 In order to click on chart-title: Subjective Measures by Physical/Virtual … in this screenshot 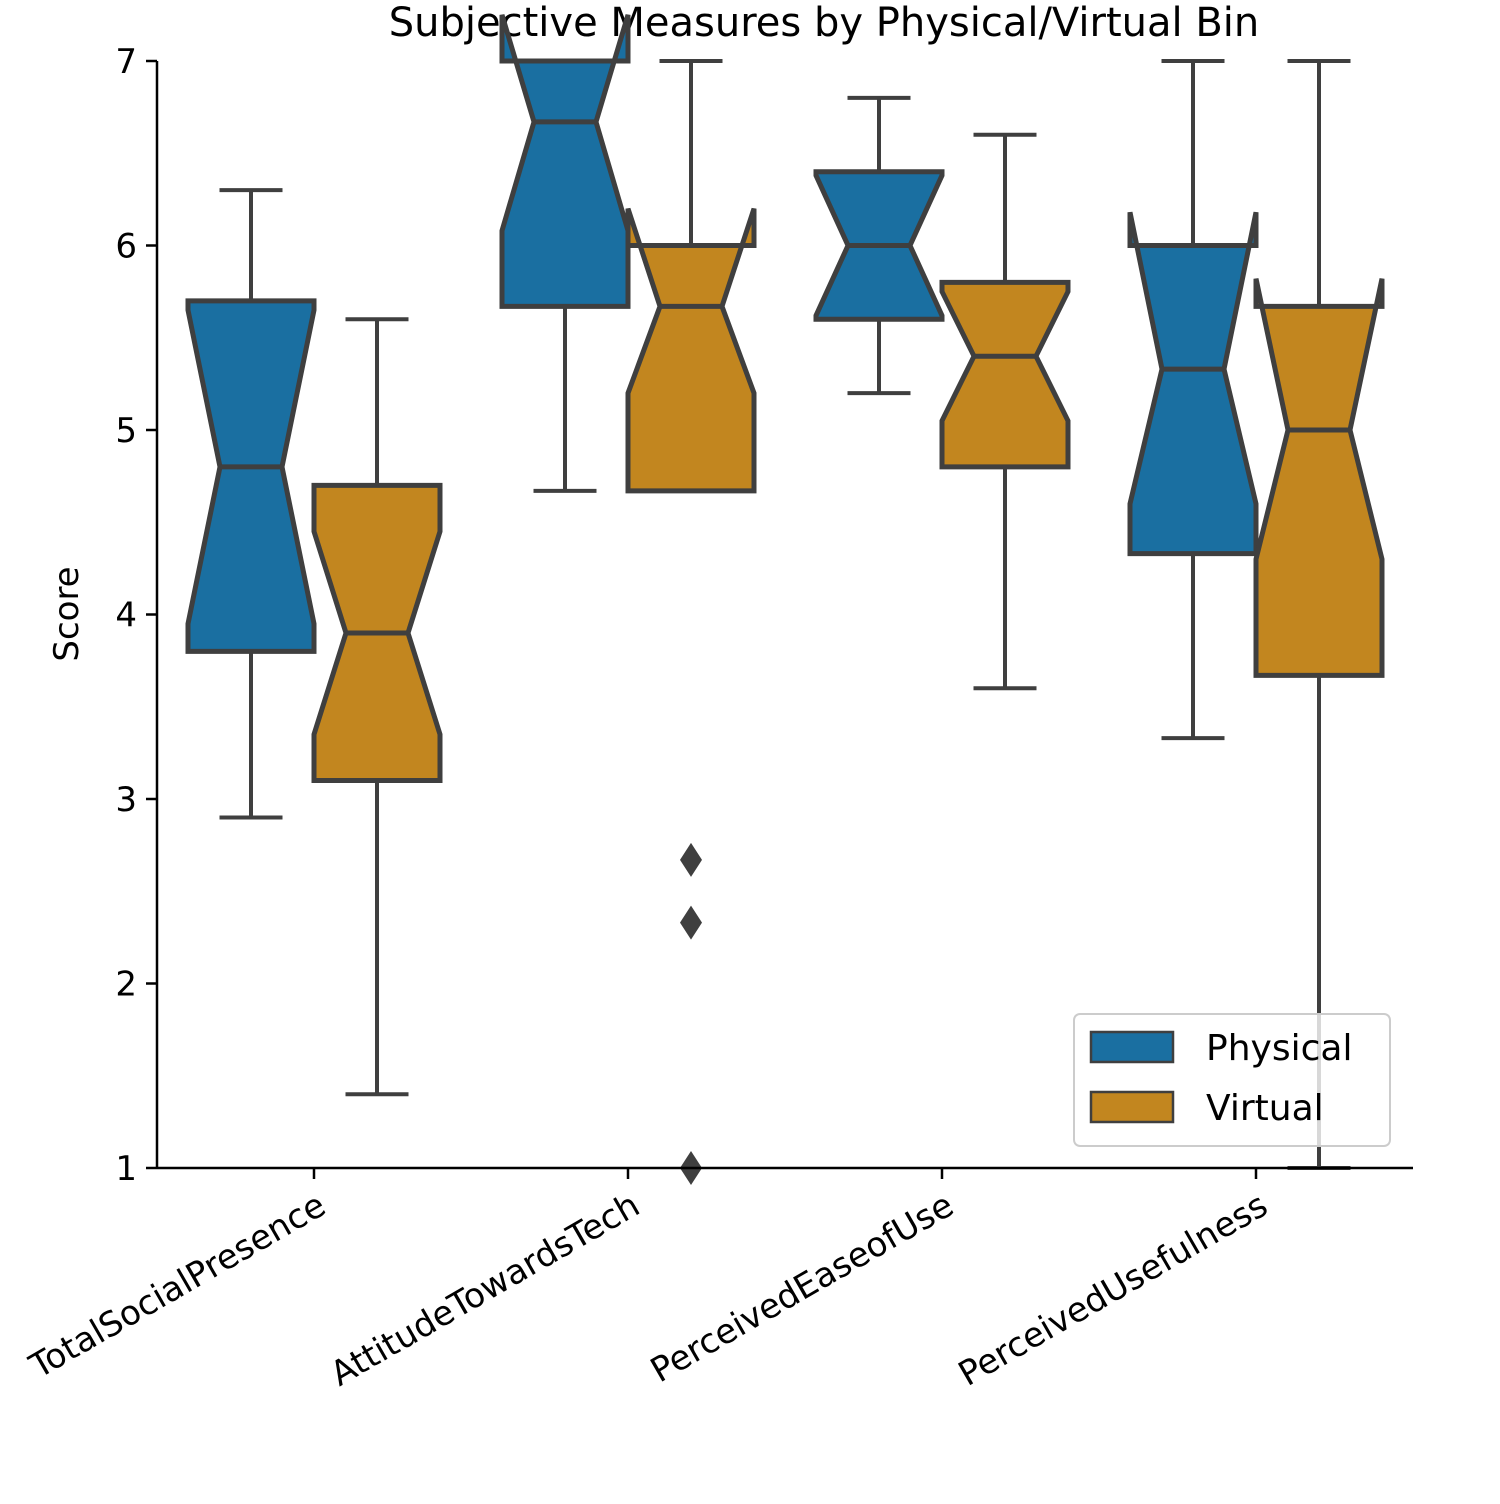, I will do `click(824, 23)`.